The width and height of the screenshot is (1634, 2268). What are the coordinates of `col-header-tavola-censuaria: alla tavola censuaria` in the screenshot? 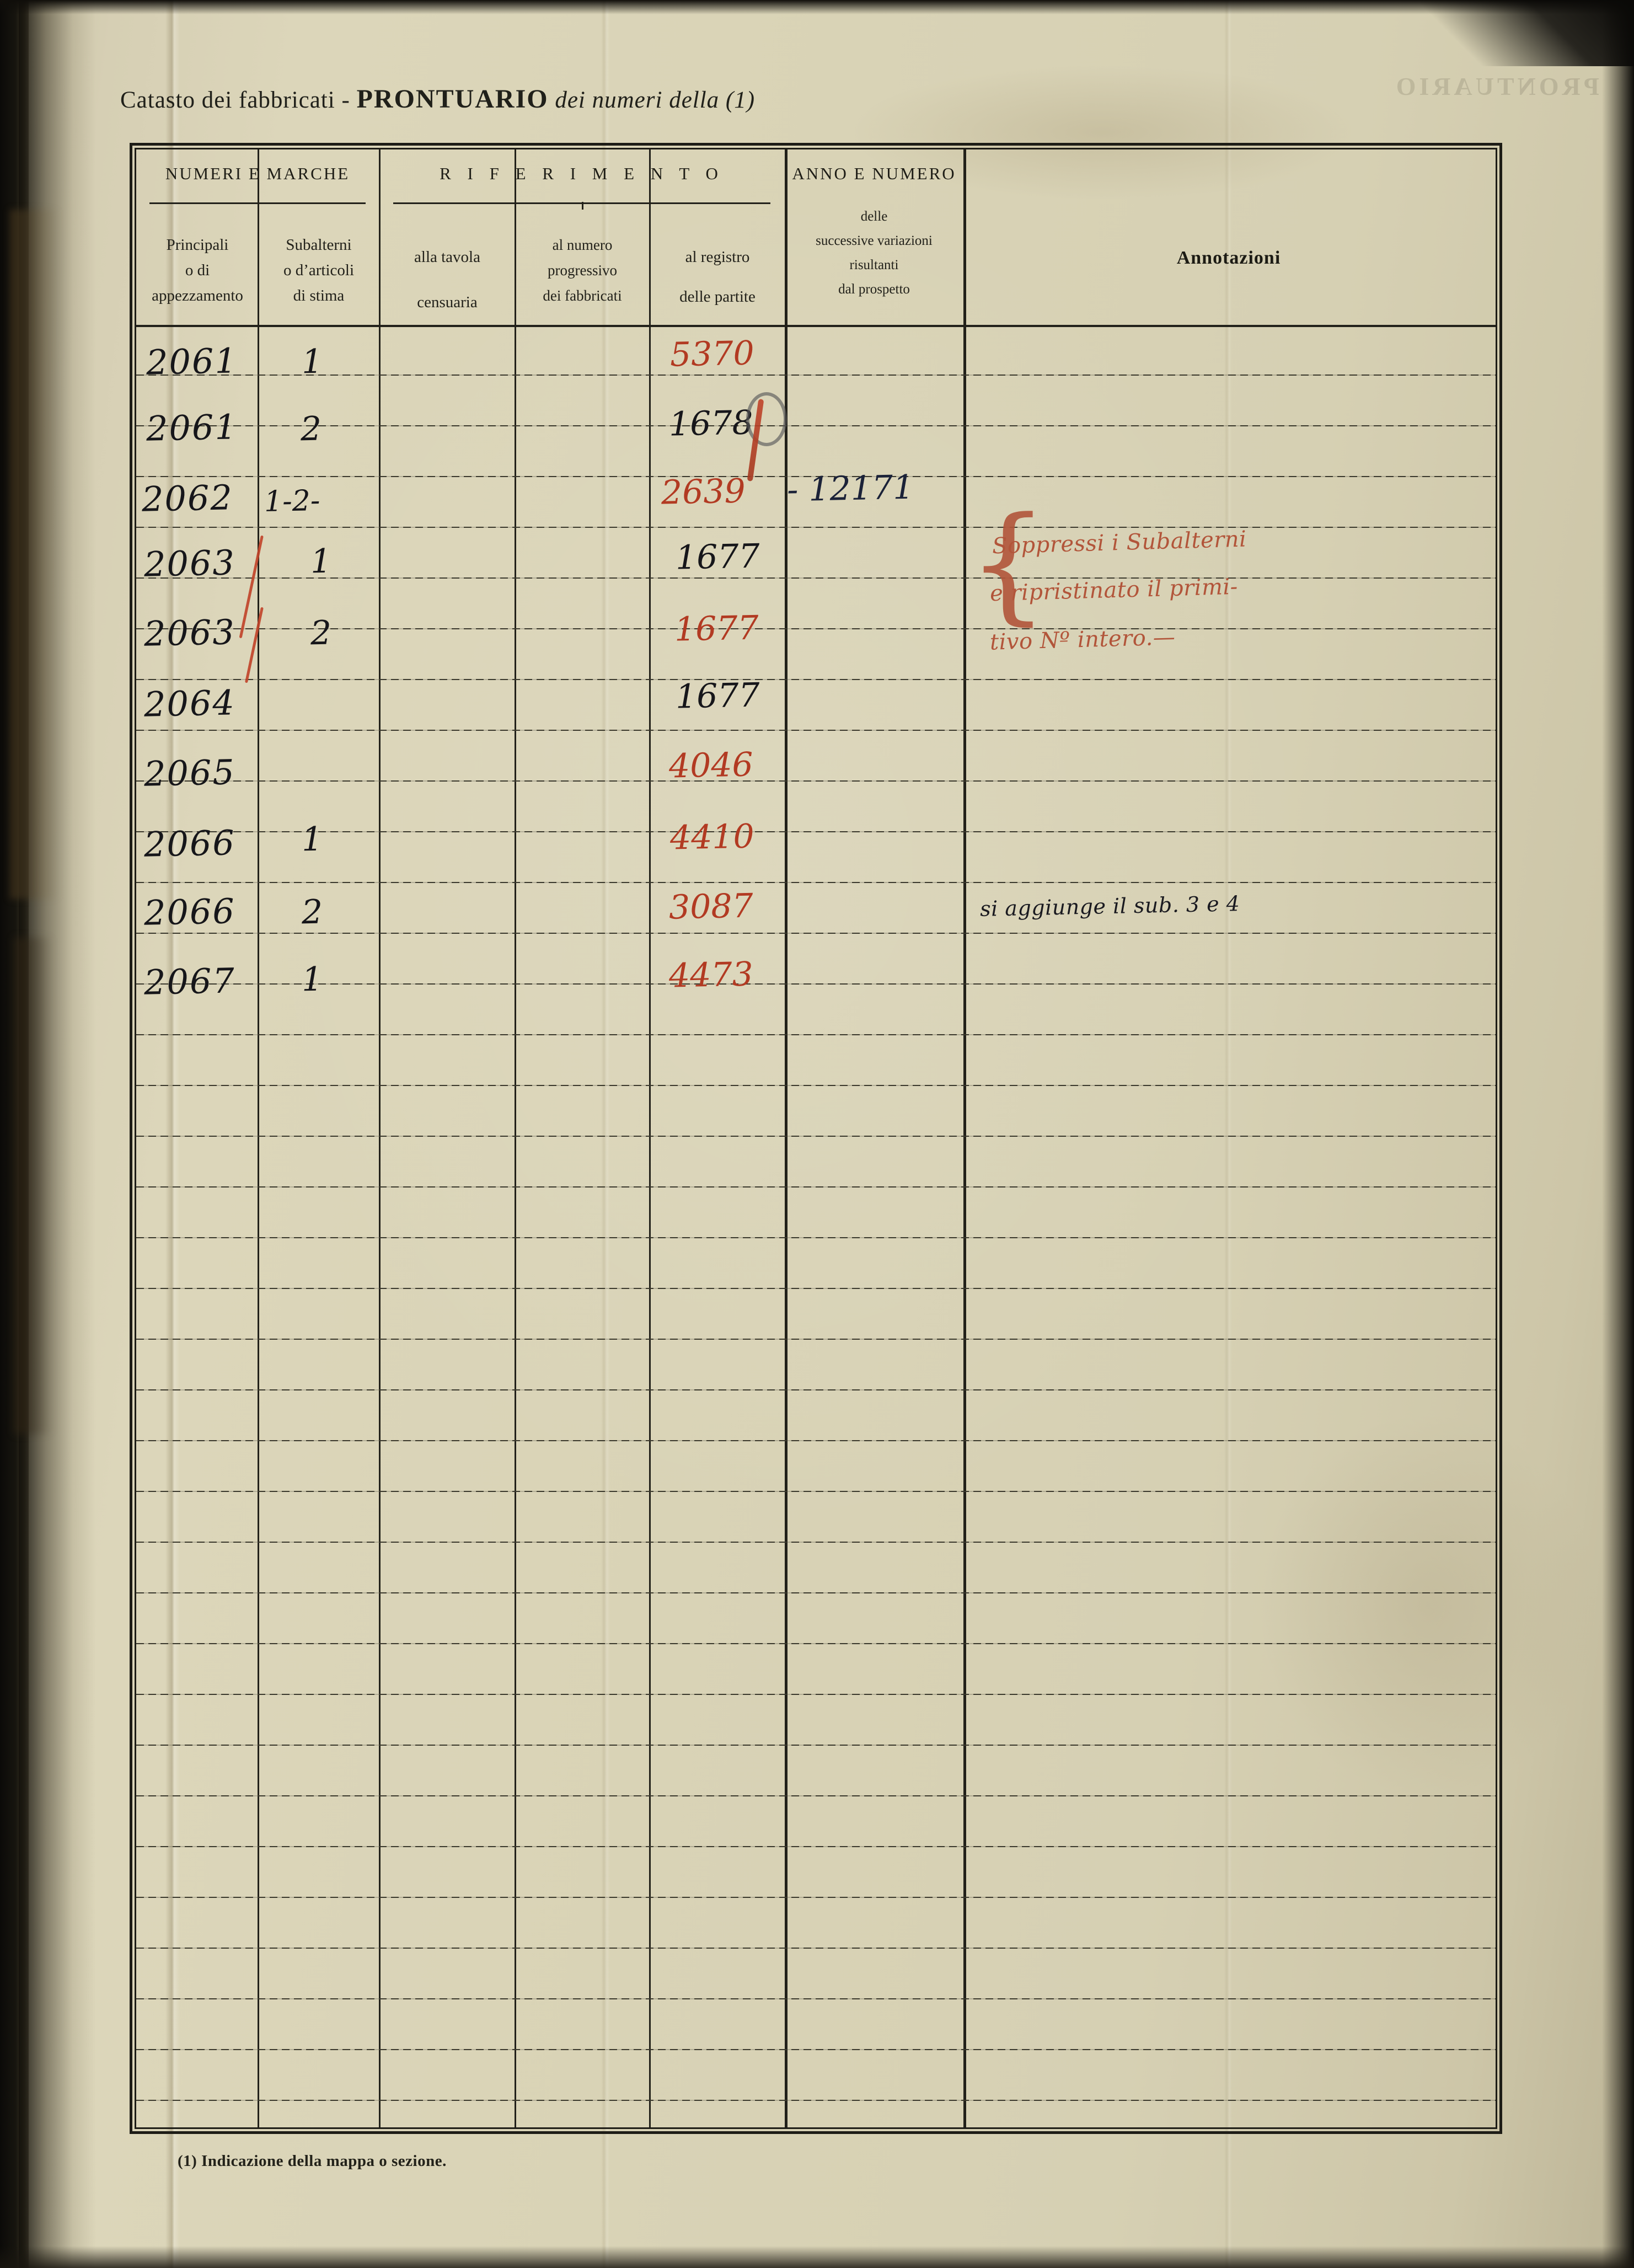 It's located at (447, 279).